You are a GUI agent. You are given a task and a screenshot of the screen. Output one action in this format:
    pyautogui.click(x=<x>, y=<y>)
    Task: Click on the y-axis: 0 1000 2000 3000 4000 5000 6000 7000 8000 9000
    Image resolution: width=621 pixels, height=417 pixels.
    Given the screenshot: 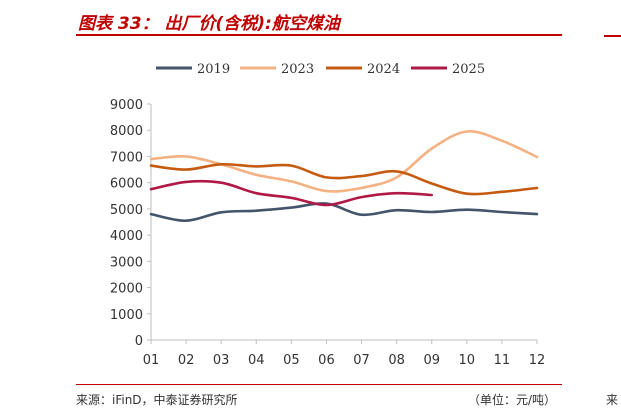 What is the action you would take?
    pyautogui.click(x=131, y=223)
    